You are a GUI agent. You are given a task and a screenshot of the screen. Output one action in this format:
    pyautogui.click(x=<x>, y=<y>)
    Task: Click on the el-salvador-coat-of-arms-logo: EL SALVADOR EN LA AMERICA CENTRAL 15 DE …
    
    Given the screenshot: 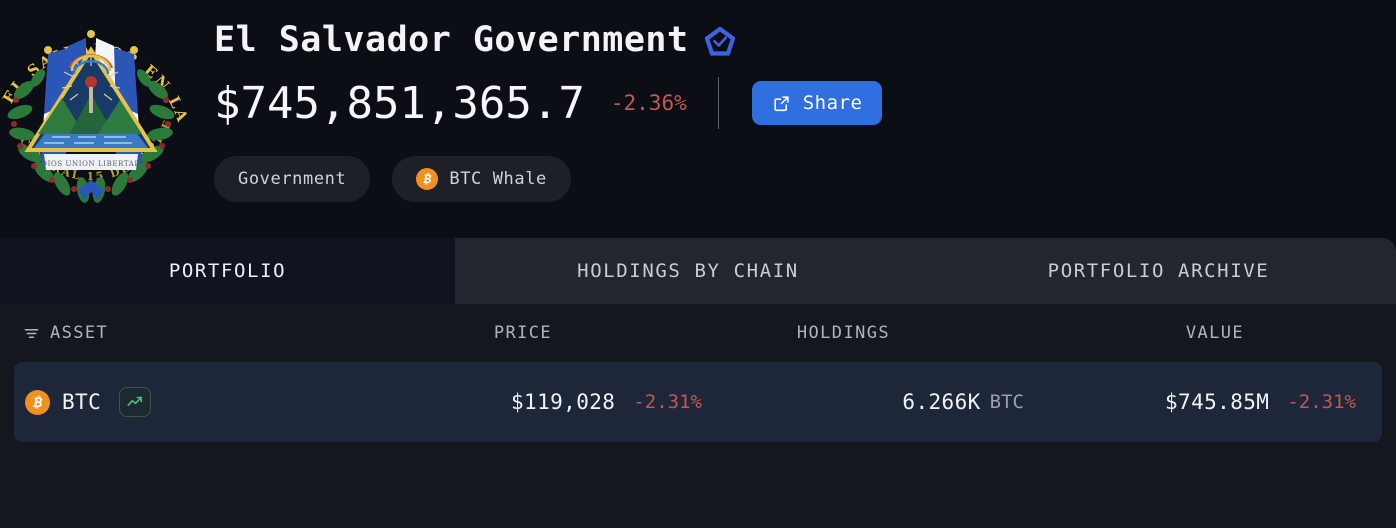 What is the action you would take?
    pyautogui.click(x=98, y=113)
    